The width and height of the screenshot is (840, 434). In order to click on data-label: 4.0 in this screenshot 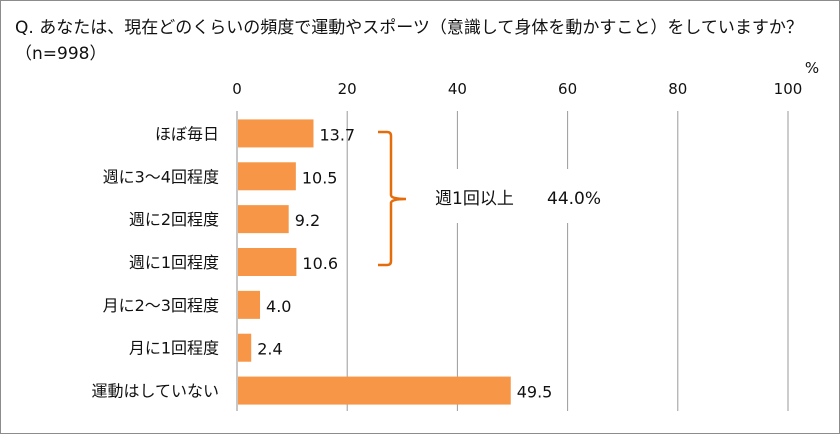, I will do `click(278, 306)`.